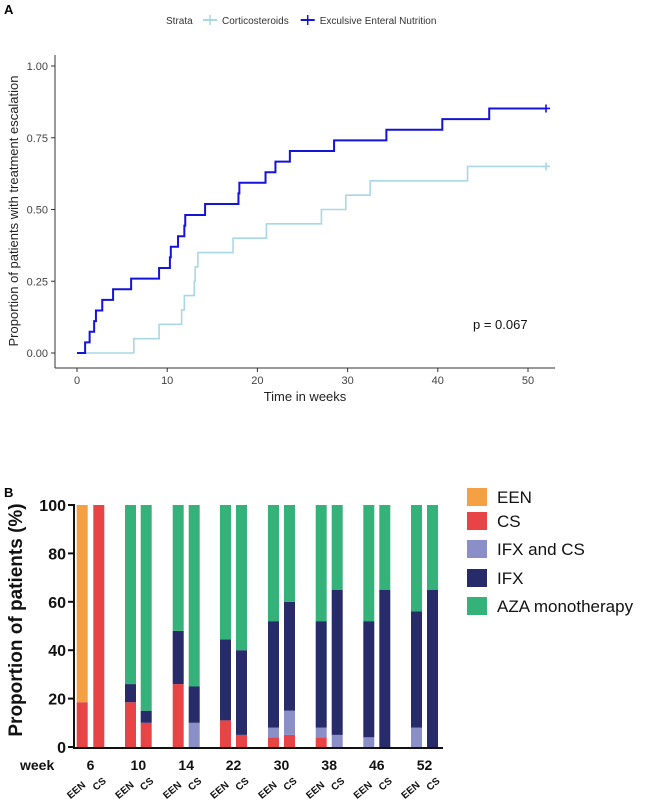 This screenshot has height=803, width=669. Describe the element at coordinates (528, 381) in the screenshot. I see `x-tick-label: 50` at that location.